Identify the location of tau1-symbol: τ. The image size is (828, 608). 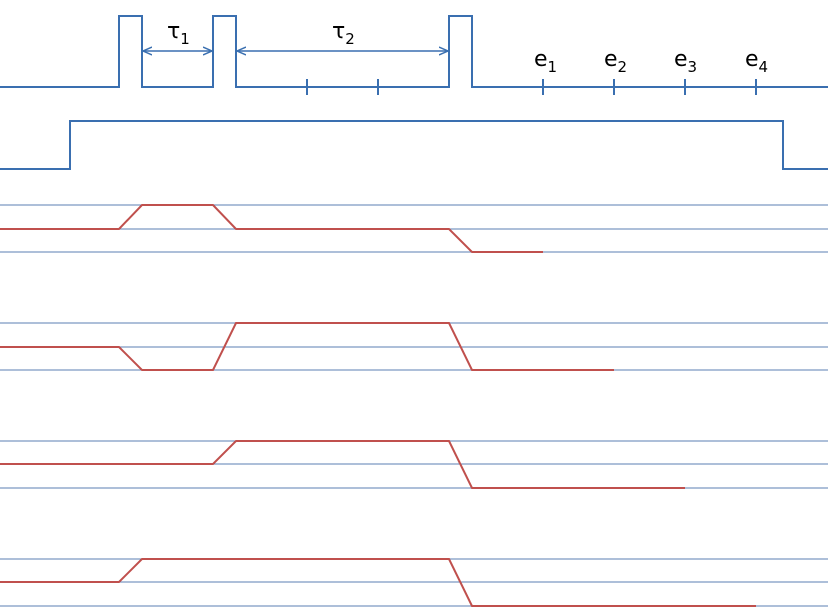
(173, 31).